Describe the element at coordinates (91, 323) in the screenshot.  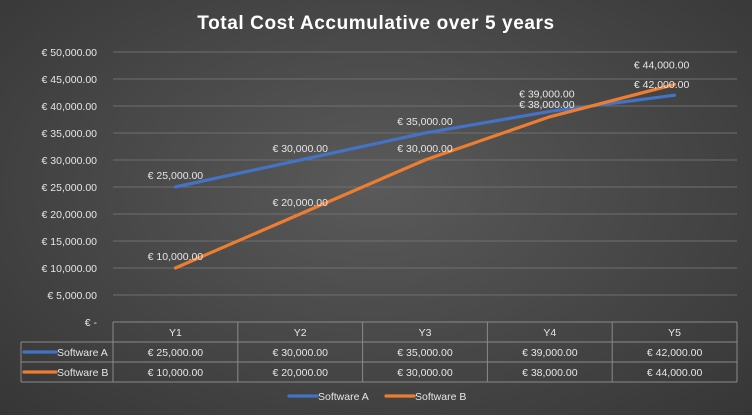
I see `y-tick-label: € -` at that location.